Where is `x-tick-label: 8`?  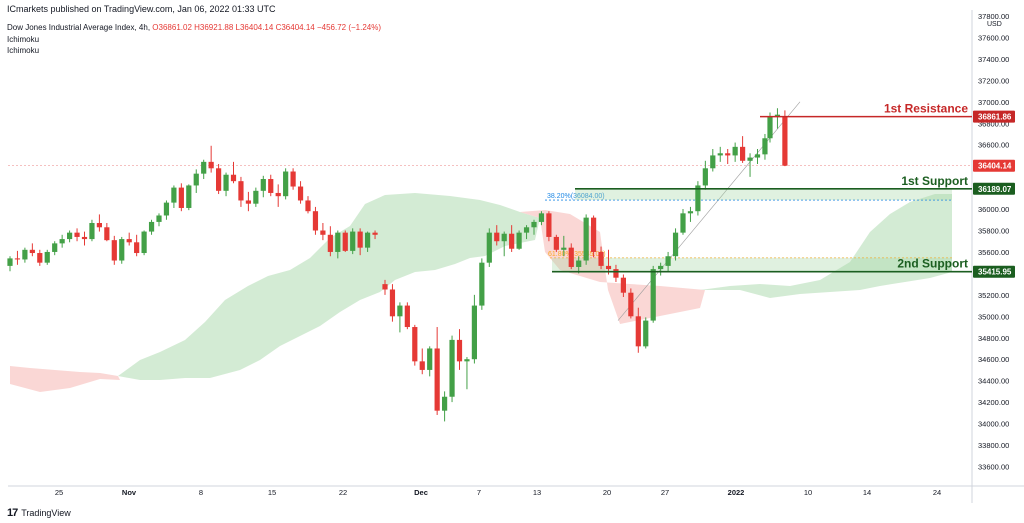
x-tick-label: 8 is located at coordinates (201, 492).